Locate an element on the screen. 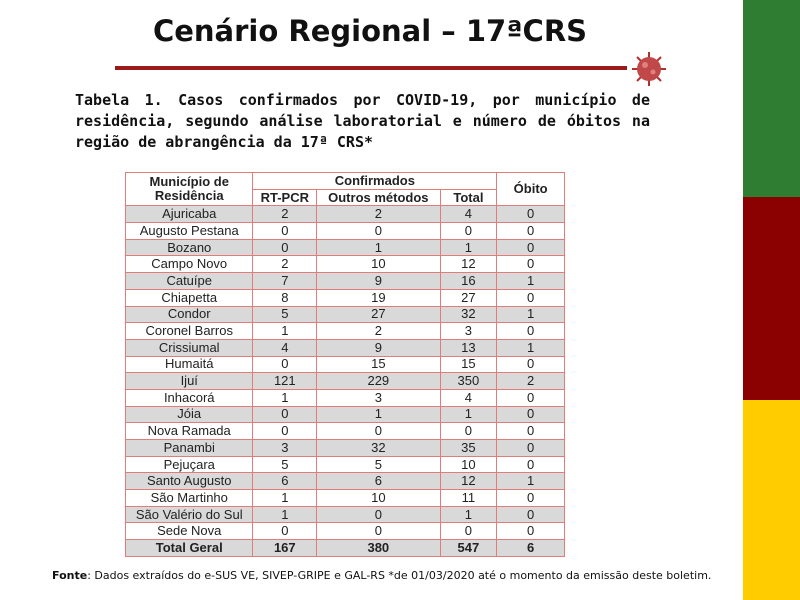  table-row: Bozano 0 1 1 0 is located at coordinates (344, 247).